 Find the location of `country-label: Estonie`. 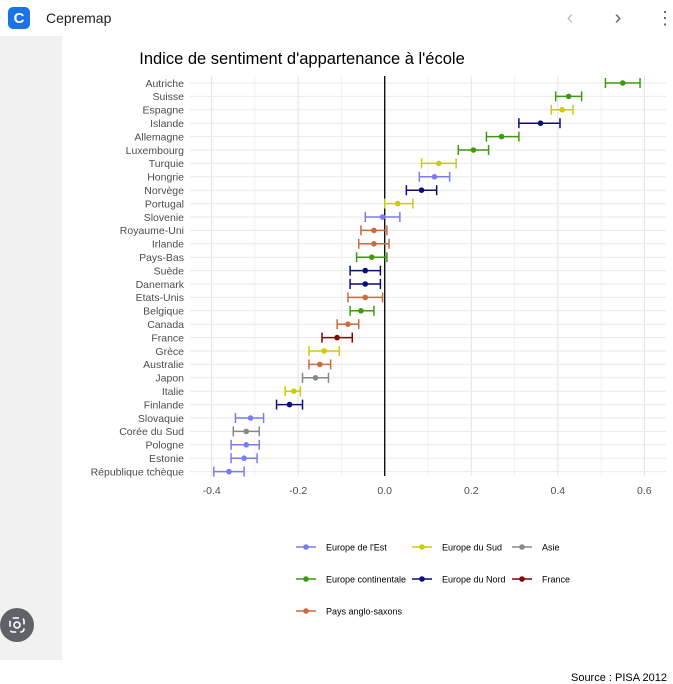

country-label: Estonie is located at coordinates (166, 459).